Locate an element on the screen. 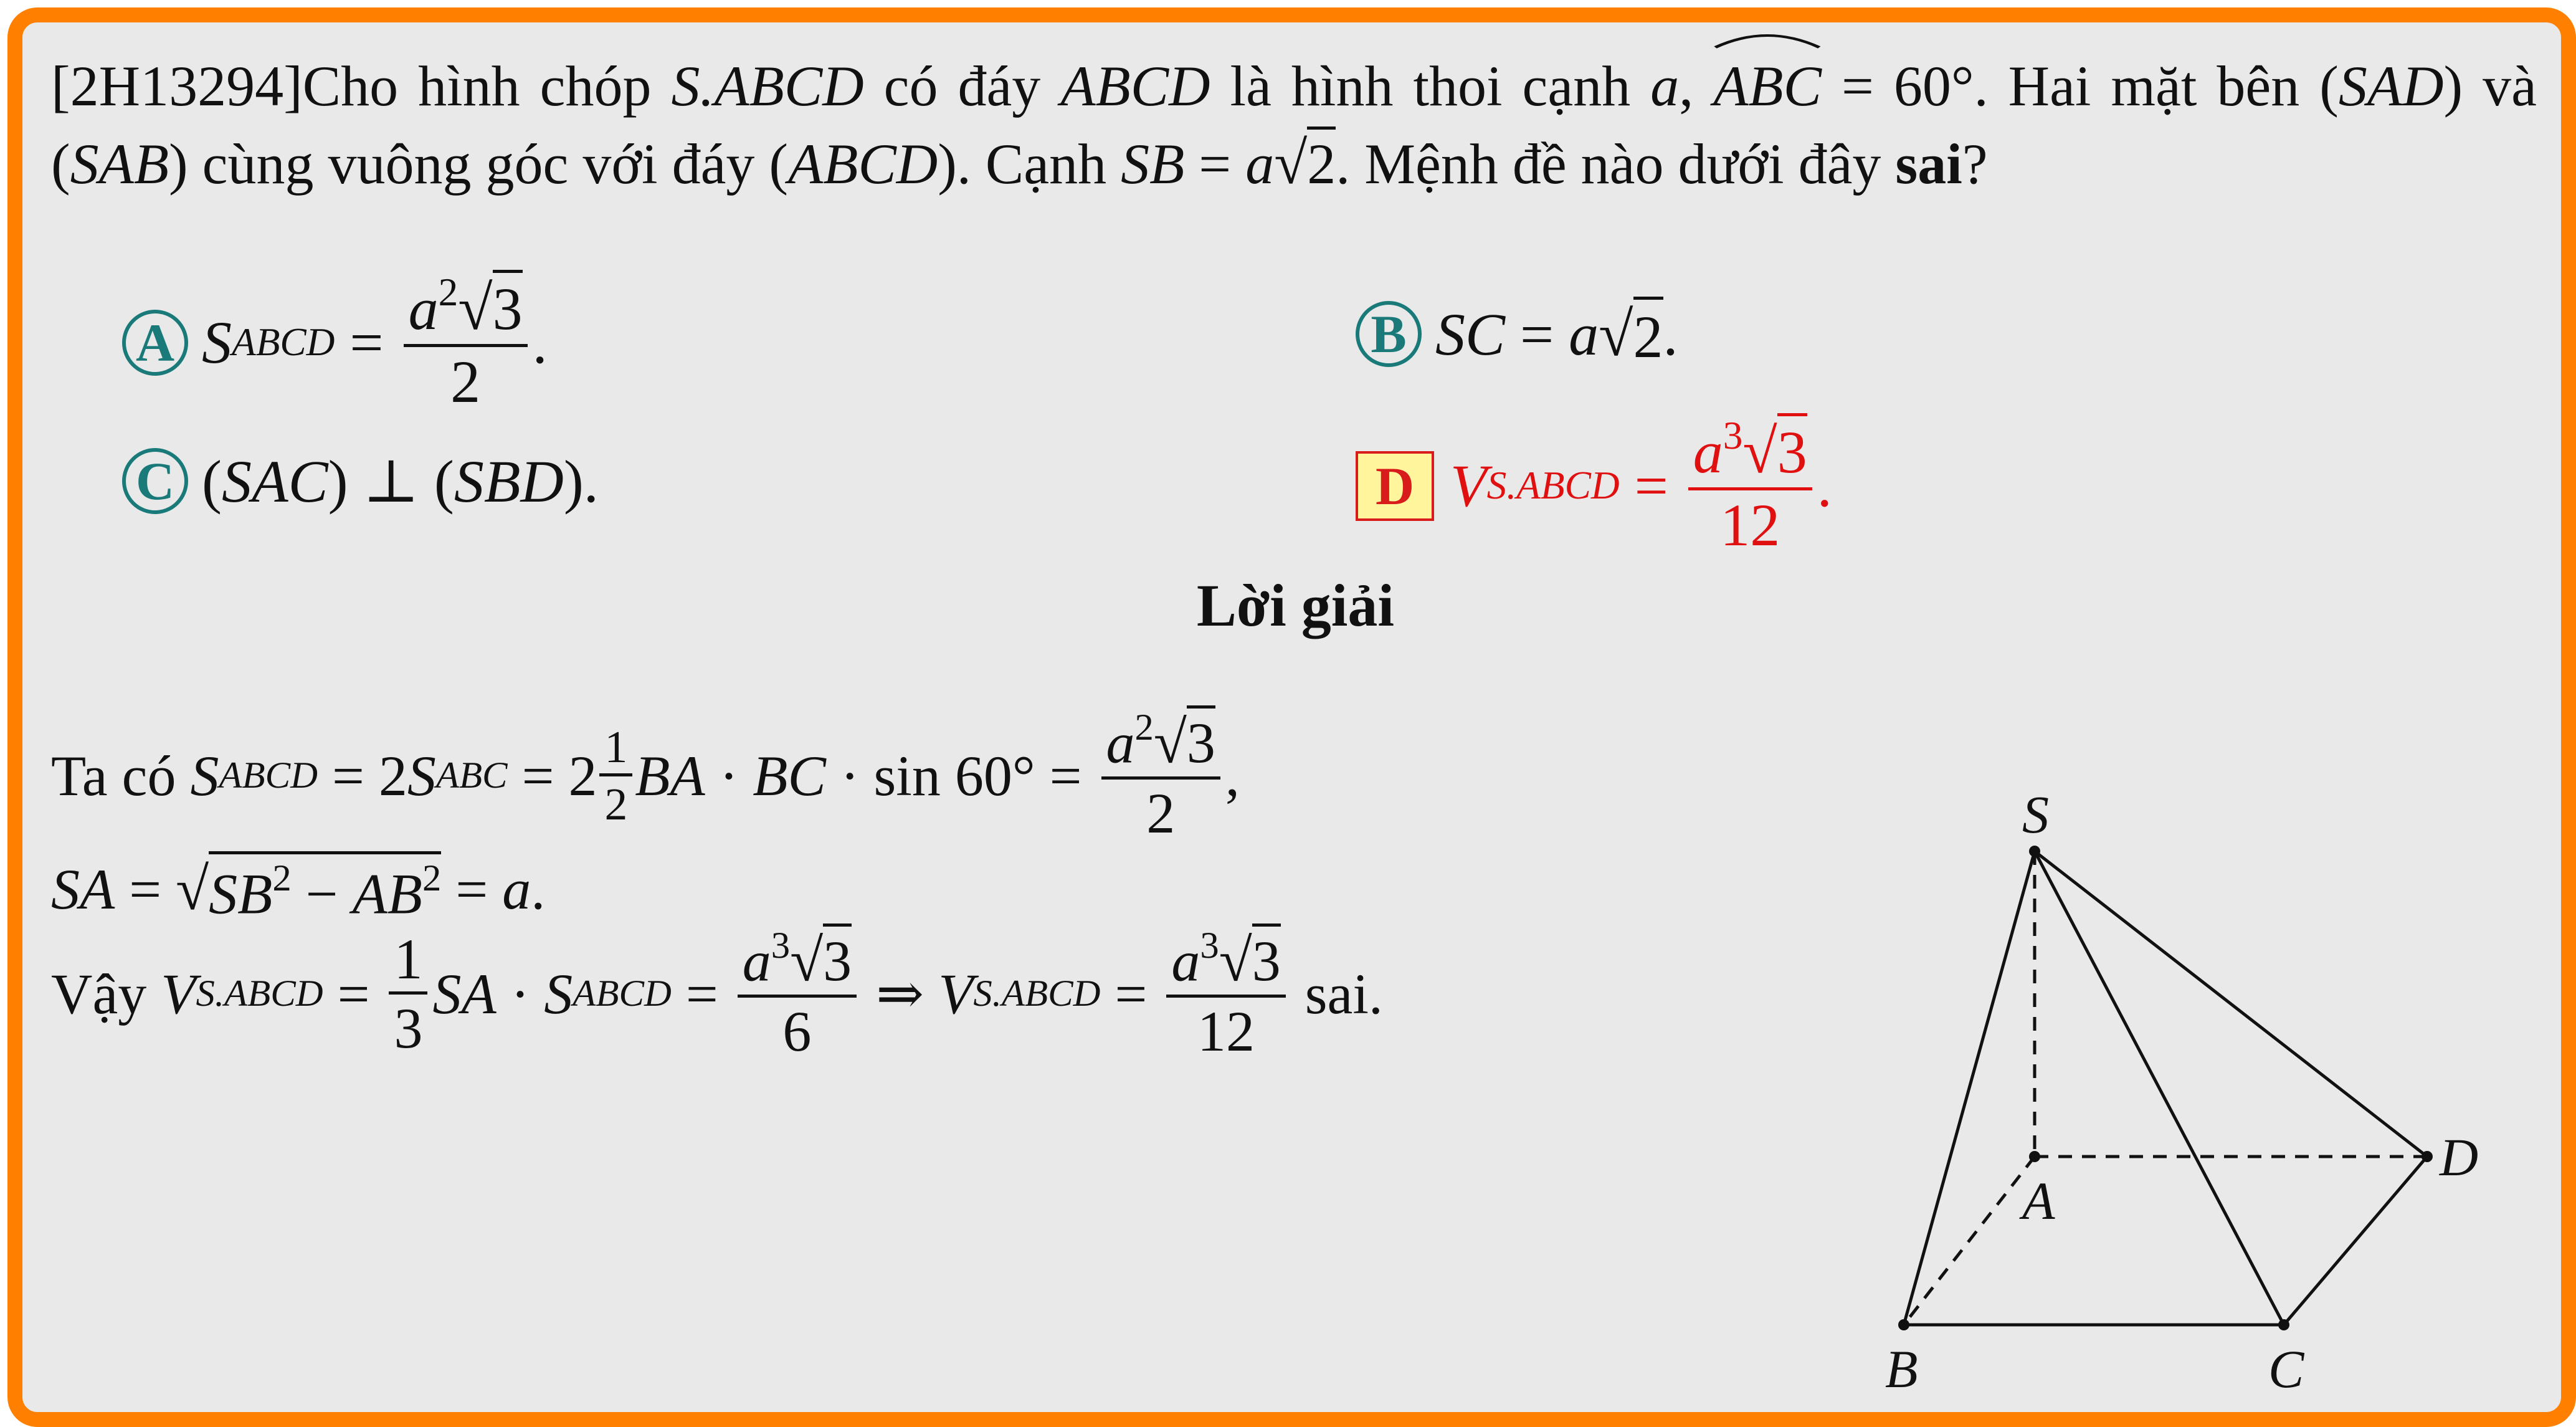 The width and height of the screenshot is (2576, 1427). vertex-a is located at coordinates (2034, 1156).